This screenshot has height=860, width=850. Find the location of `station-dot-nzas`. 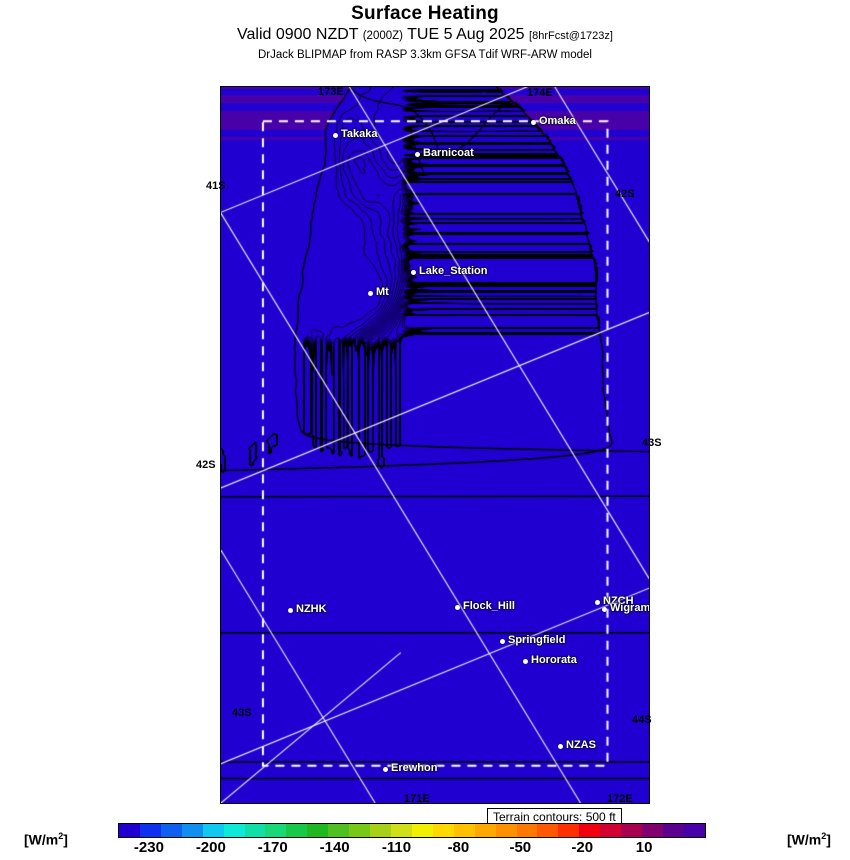

station-dot-nzas is located at coordinates (560, 746).